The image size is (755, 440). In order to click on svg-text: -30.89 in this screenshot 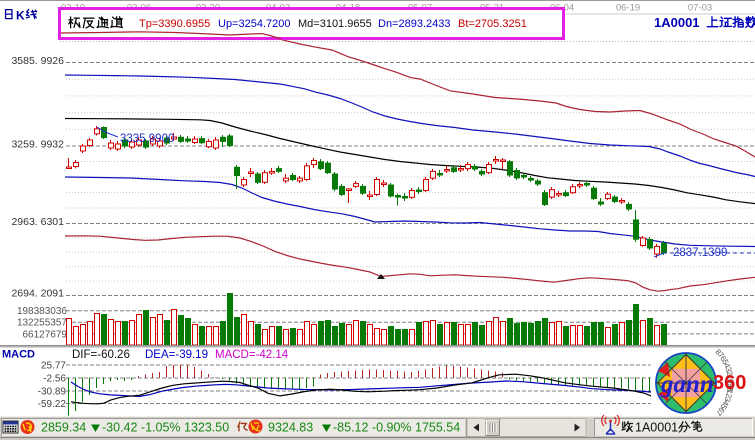, I will do `click(52, 392)`.